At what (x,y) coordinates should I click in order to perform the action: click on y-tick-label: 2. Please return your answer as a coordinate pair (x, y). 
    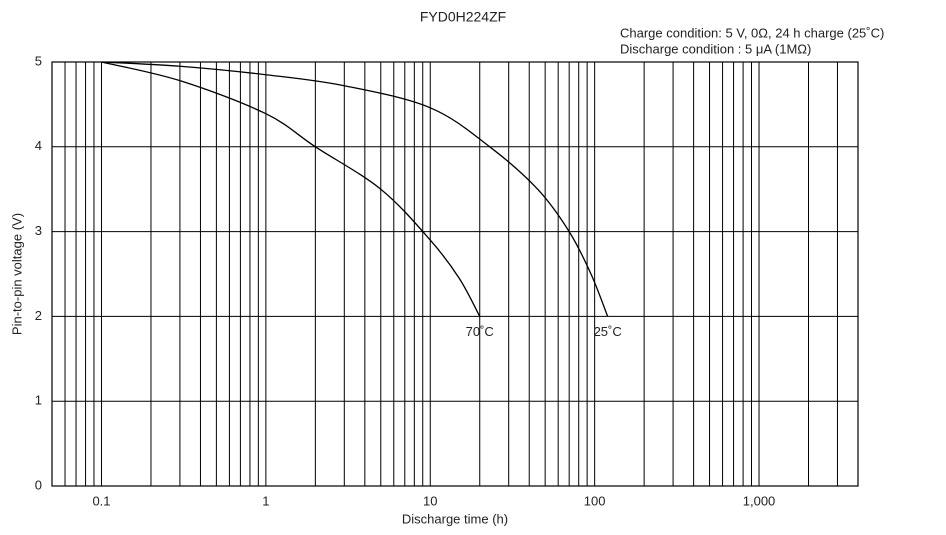
    Looking at the image, I should click on (38, 315).